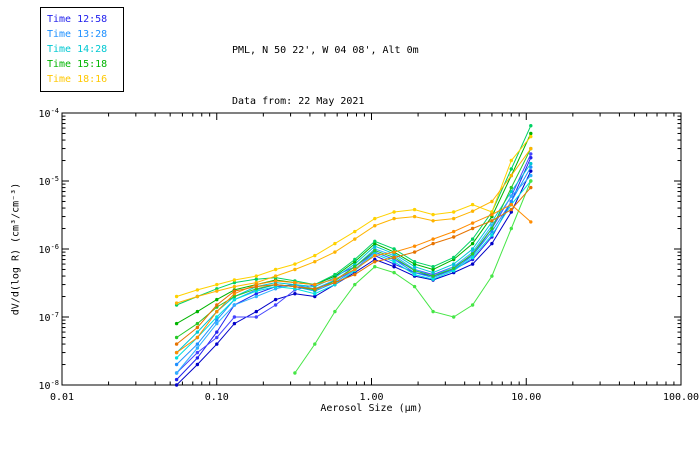 This screenshot has width=700, height=450. Describe the element at coordinates (325, 50) in the screenshot. I see `plot-title: PML, N 50 22', W 04 08', Alt 0m` at that location.